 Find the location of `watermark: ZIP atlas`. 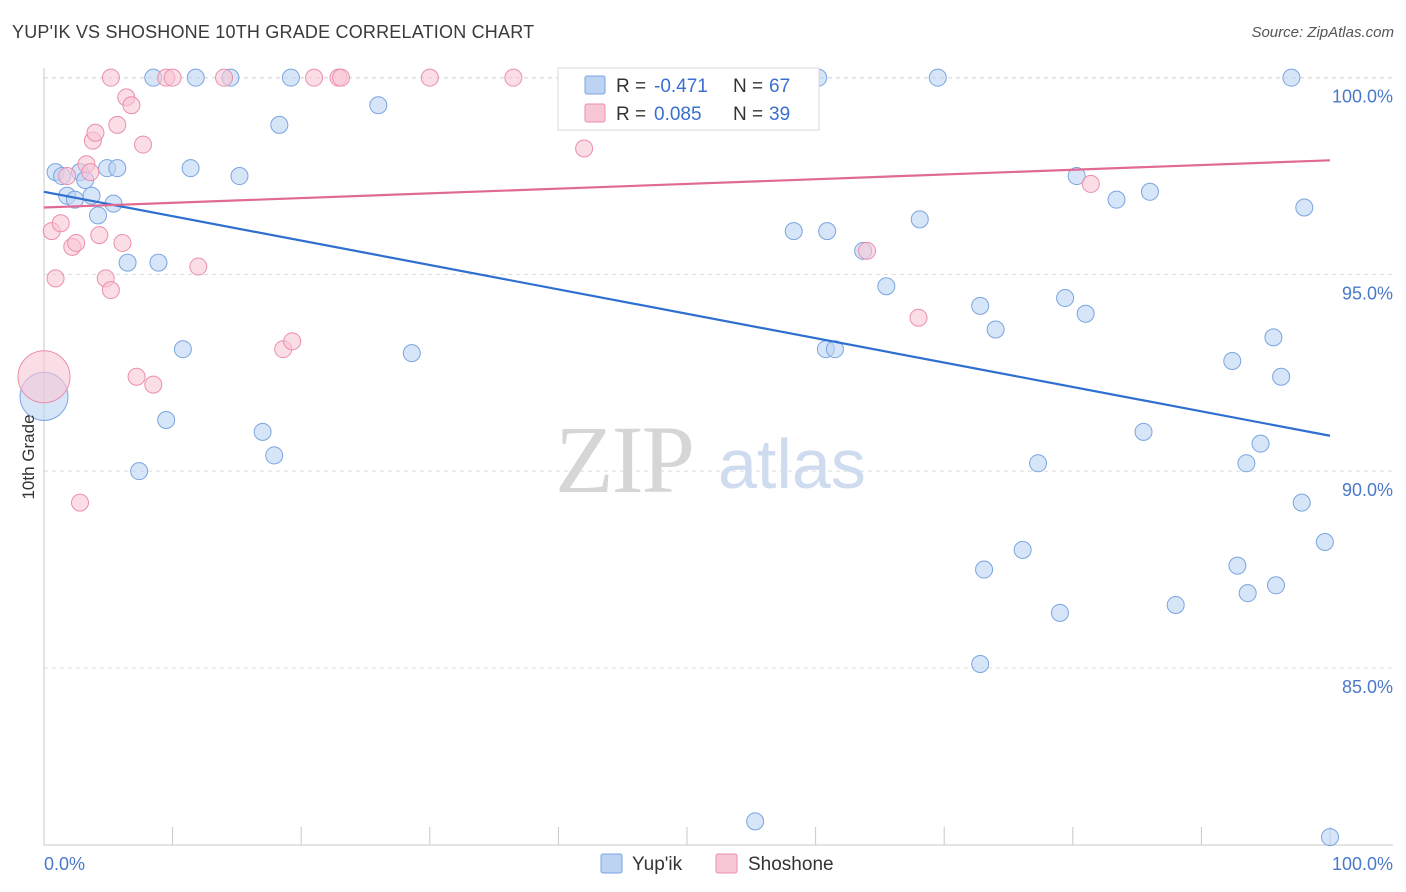

watermark: ZIP atlas is located at coordinates (710, 459).